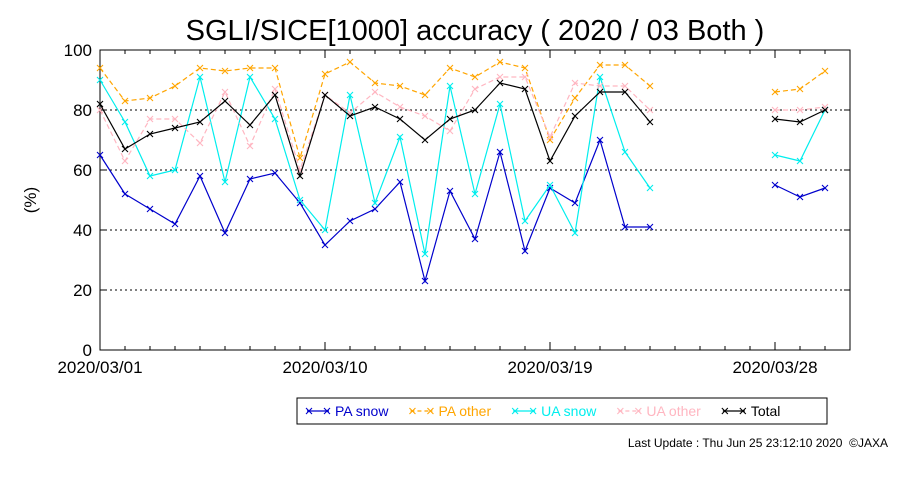 The height and width of the screenshot is (480, 900). I want to click on legend-label-total: Total, so click(766, 411).